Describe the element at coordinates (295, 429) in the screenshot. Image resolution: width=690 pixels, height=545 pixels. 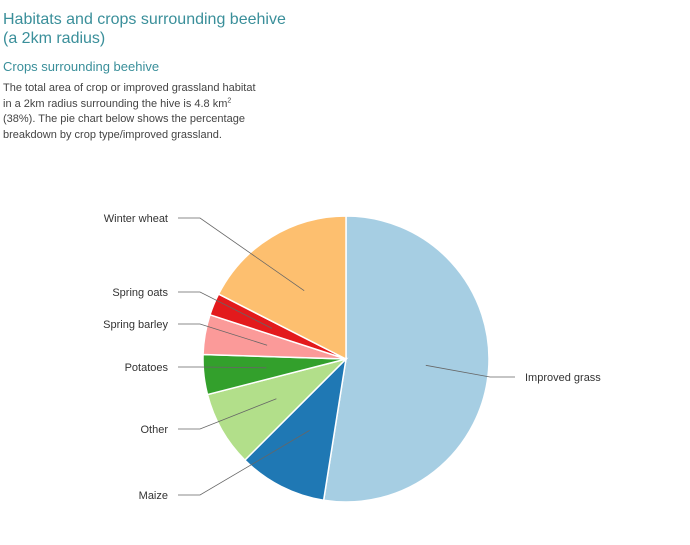
I see `pie-slice-maize` at that location.